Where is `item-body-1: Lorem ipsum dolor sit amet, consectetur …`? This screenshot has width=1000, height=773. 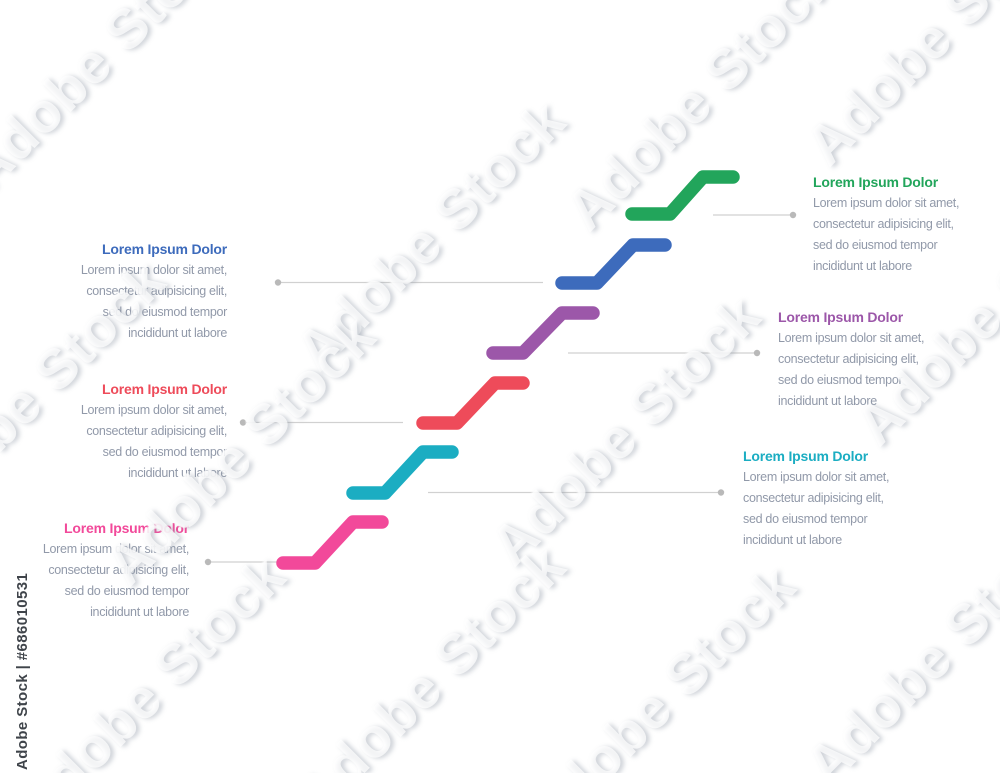
item-body-1: Lorem ipsum dolor sit amet, consectetur … is located at coordinates (115, 580).